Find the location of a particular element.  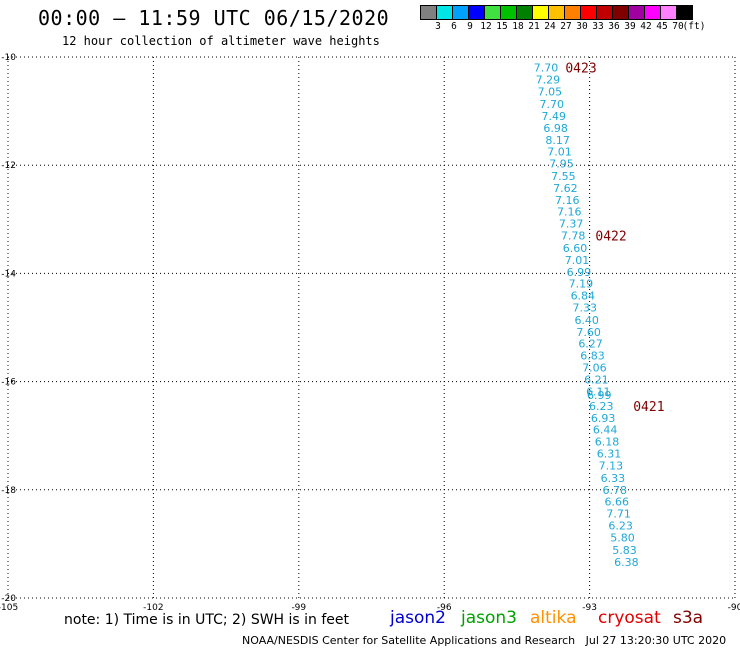

legend-tick-label: 3 is located at coordinates (438, 26).